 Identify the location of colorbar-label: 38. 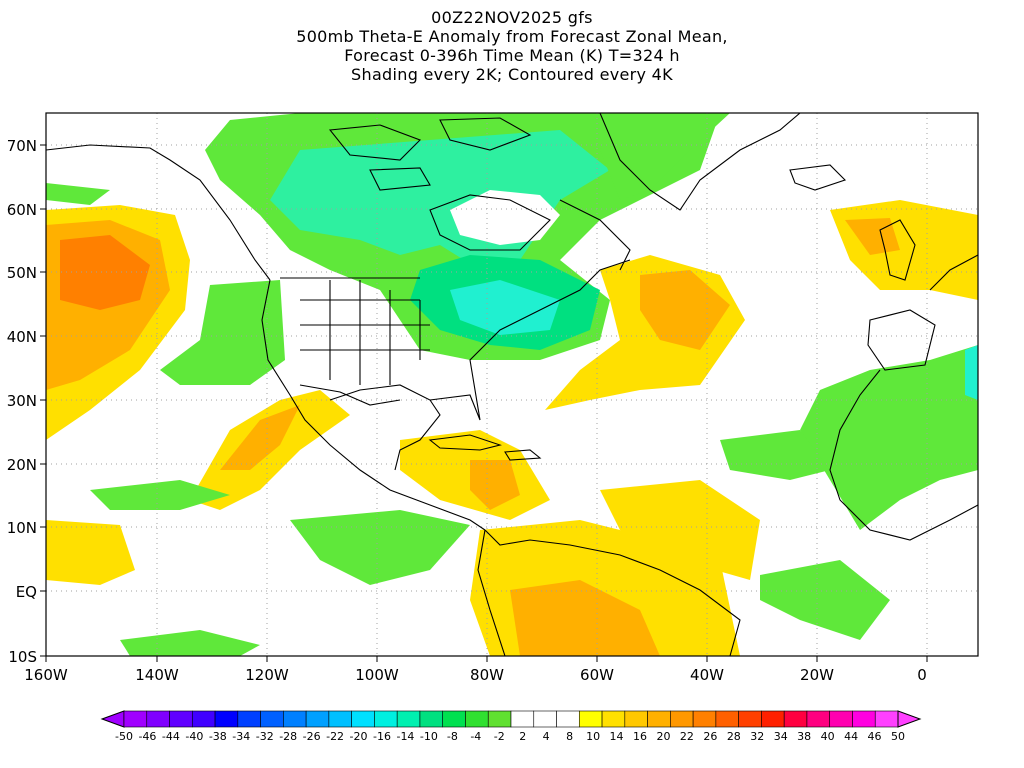
(804, 736).